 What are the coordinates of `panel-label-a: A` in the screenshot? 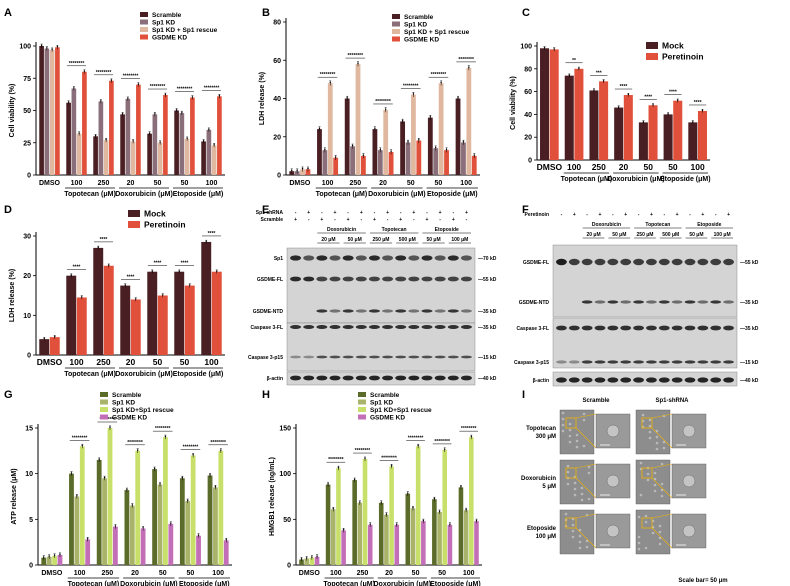 It's located at (8, 13).